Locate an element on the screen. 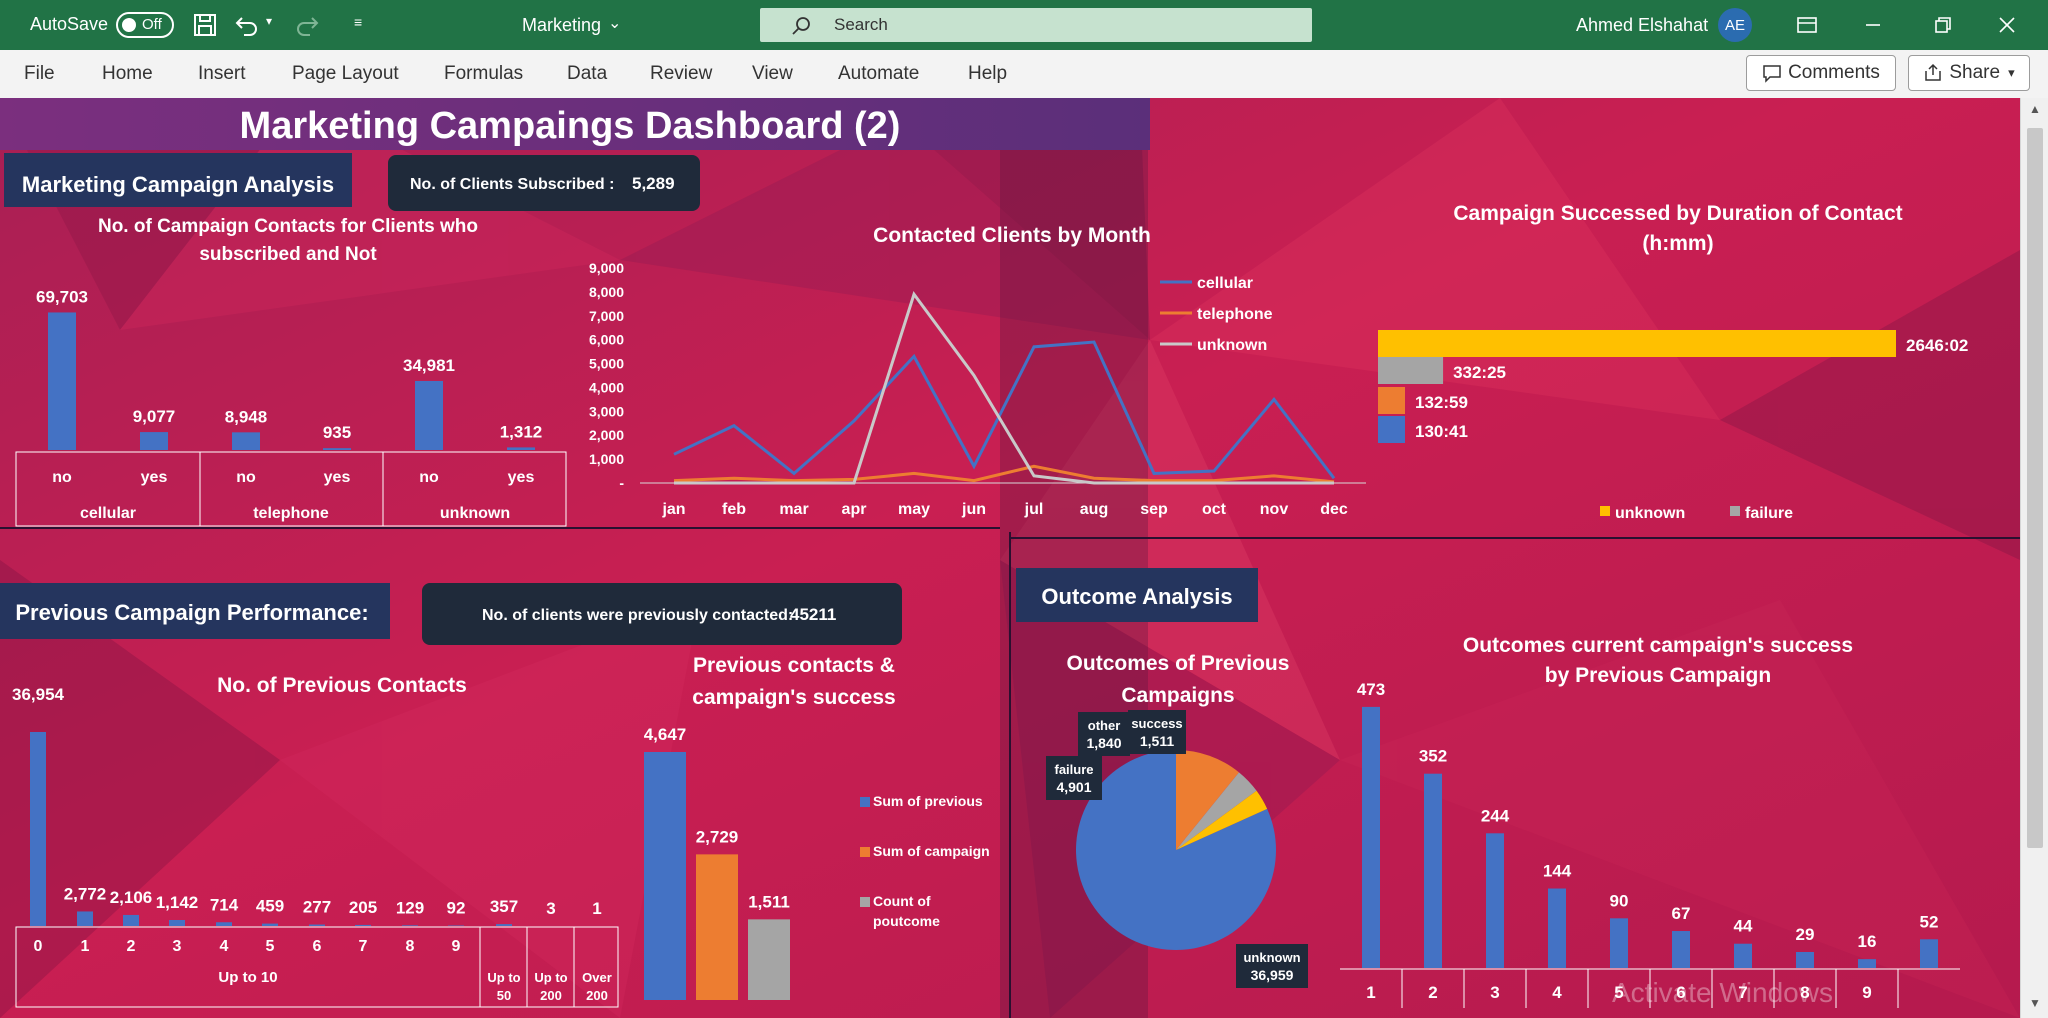  category-label: 200 is located at coordinates (551, 995).